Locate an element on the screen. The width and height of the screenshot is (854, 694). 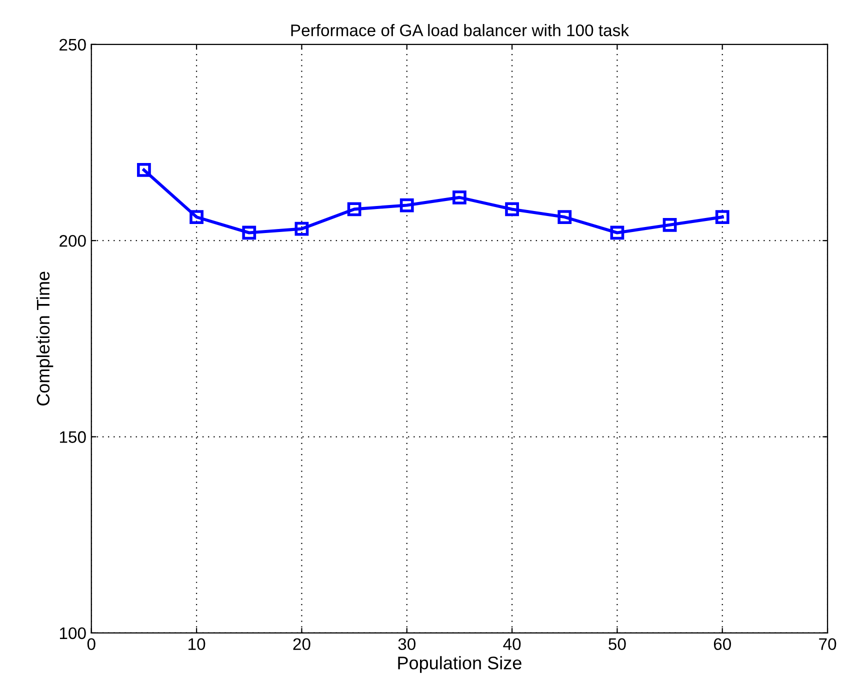
x-tick-label: 0 is located at coordinates (91, 644).